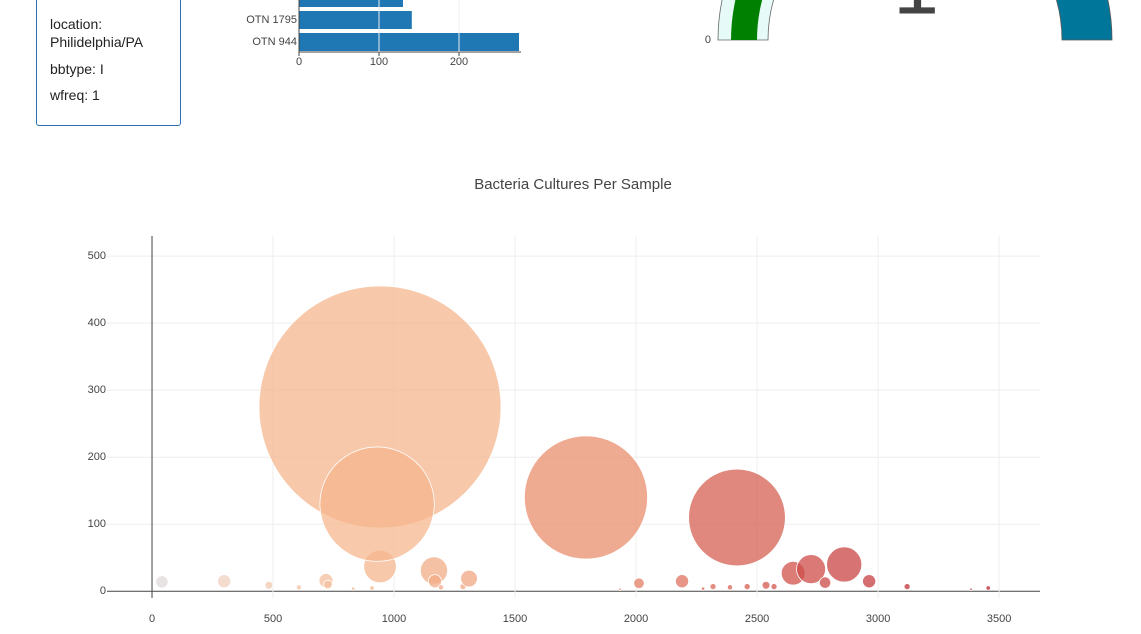 The width and height of the screenshot is (1141, 634). I want to click on y-tick-label: 100, so click(97, 524).